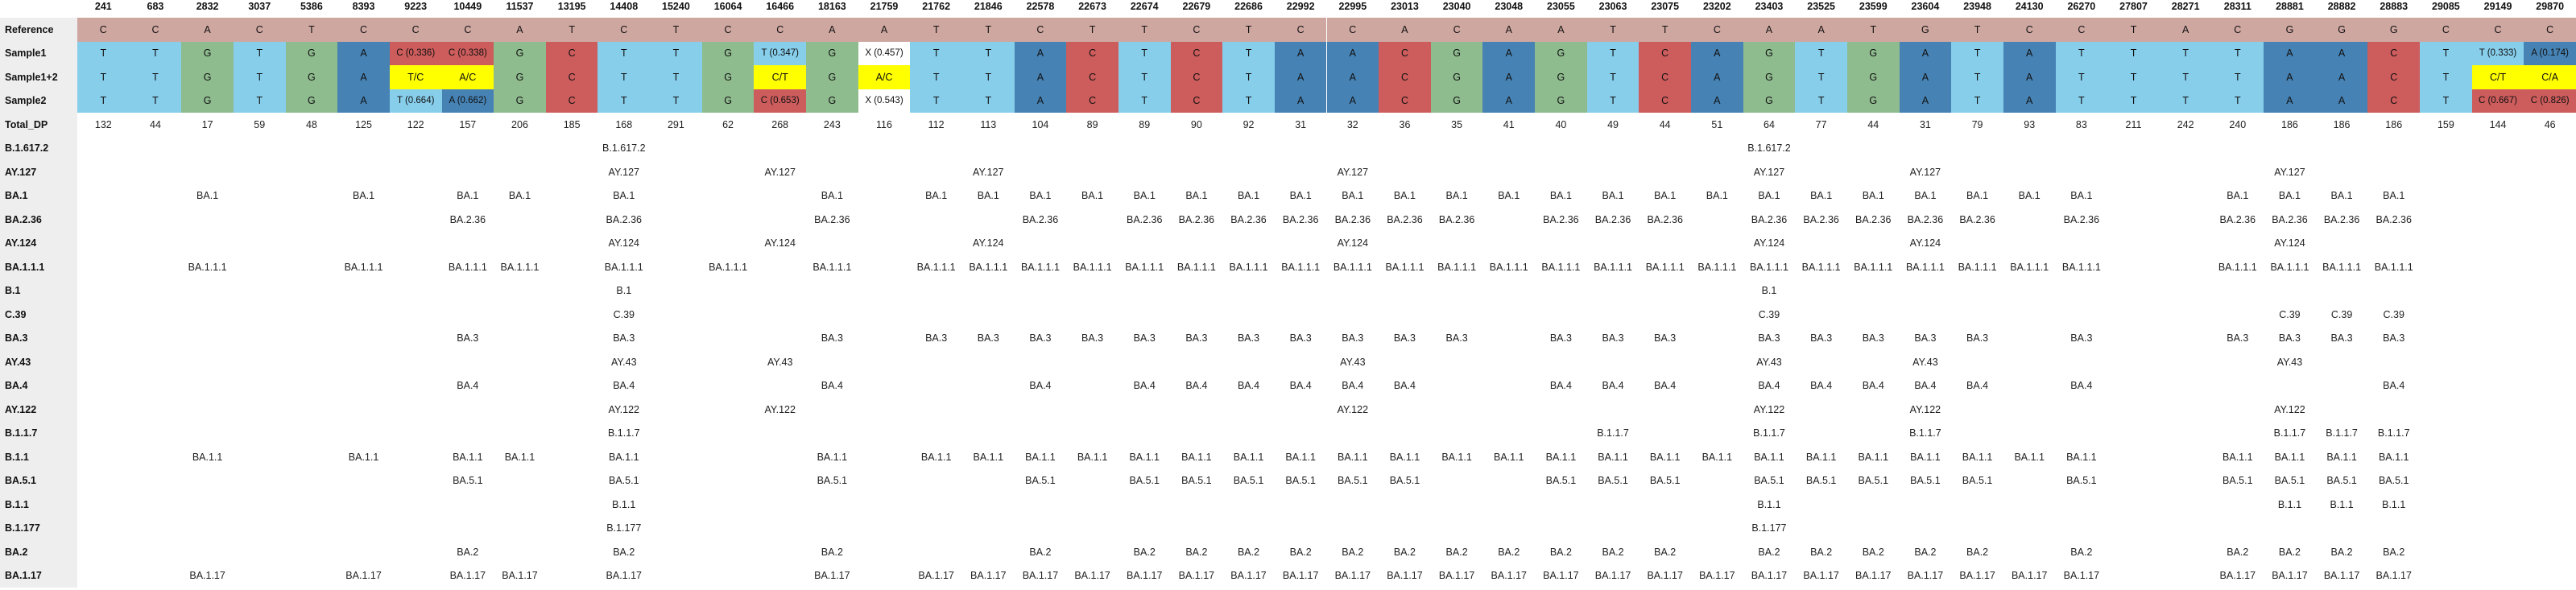 The height and width of the screenshot is (590, 2576). What do you see at coordinates (1145, 124) in the screenshot?
I see `total-dp-cell: 89` at bounding box center [1145, 124].